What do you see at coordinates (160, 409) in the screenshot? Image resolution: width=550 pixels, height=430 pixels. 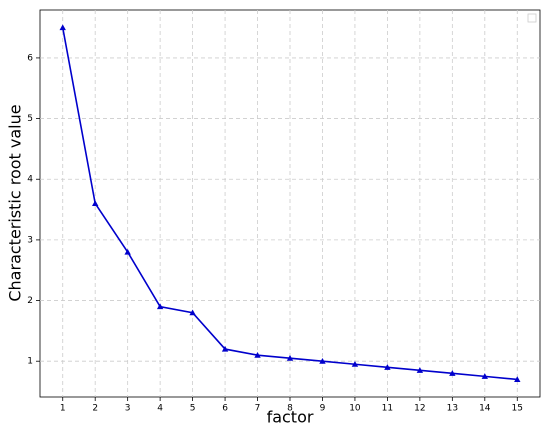 I see `x-tick-label: 4` at bounding box center [160, 409].